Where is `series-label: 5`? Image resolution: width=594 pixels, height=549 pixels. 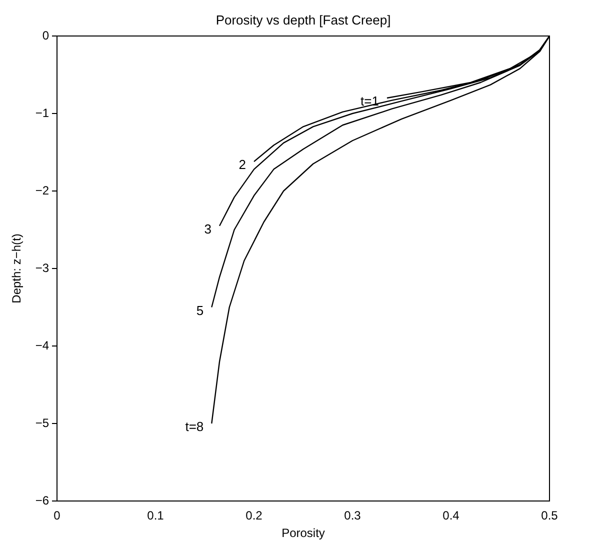 series-label: 5 is located at coordinates (200, 310).